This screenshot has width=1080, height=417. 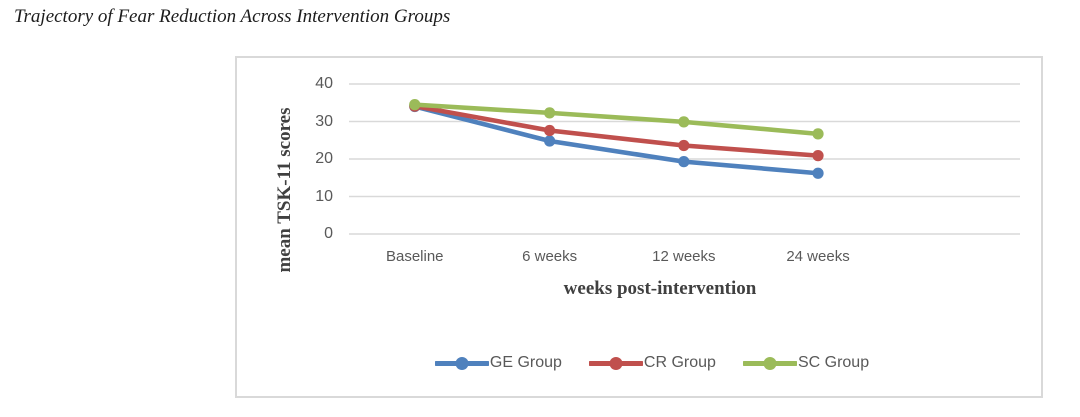 I want to click on x-axis-title: weeks post-intervention, so click(x=660, y=288).